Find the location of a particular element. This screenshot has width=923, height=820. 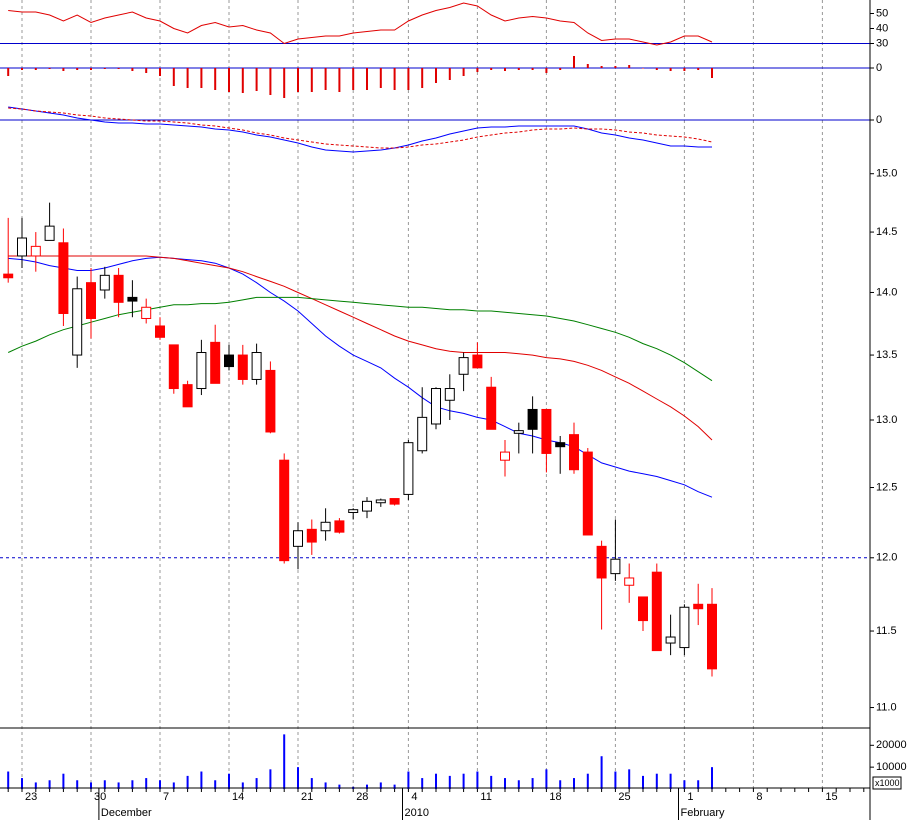

x-tick-label: 8 is located at coordinates (759, 797).